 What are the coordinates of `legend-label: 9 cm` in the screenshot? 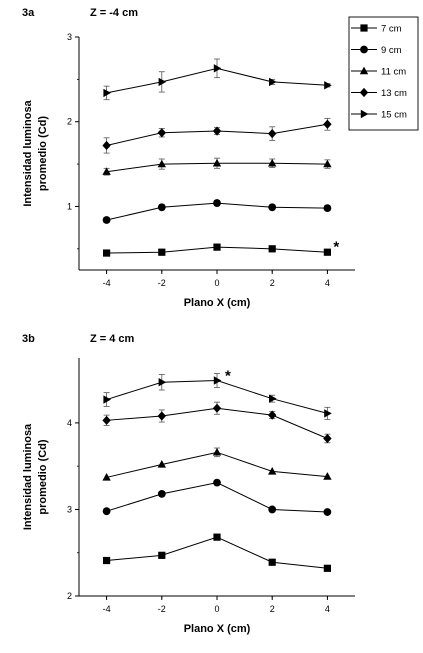 It's located at (391, 50).